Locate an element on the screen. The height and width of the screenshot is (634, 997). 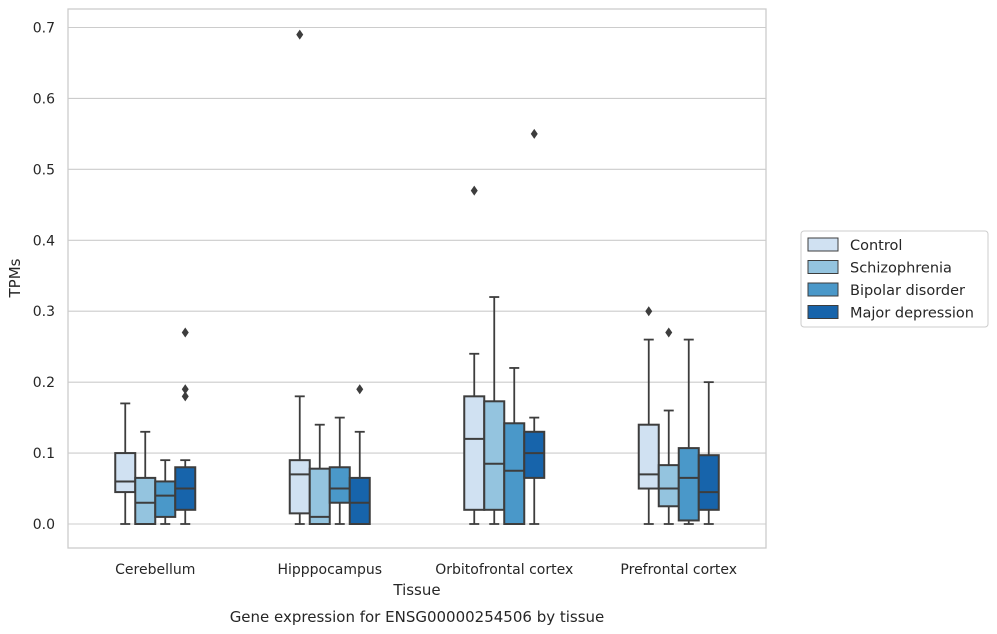
legend-label: Control is located at coordinates (876, 246).